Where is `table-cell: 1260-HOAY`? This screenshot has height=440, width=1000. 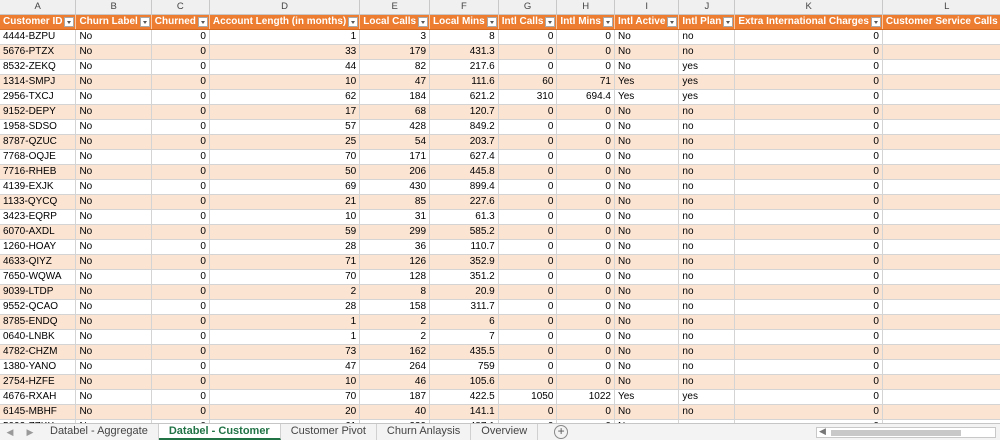
table-cell: 1260-HOAY is located at coordinates (38, 247).